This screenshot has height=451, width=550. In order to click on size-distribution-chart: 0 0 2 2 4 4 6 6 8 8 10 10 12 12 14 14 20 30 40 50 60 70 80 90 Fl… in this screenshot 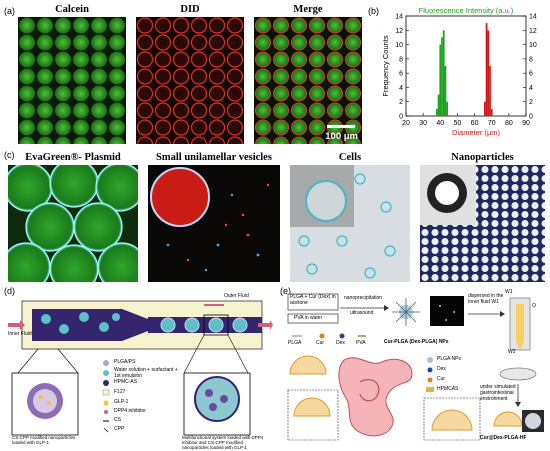, I will do `click(459, 71)`.